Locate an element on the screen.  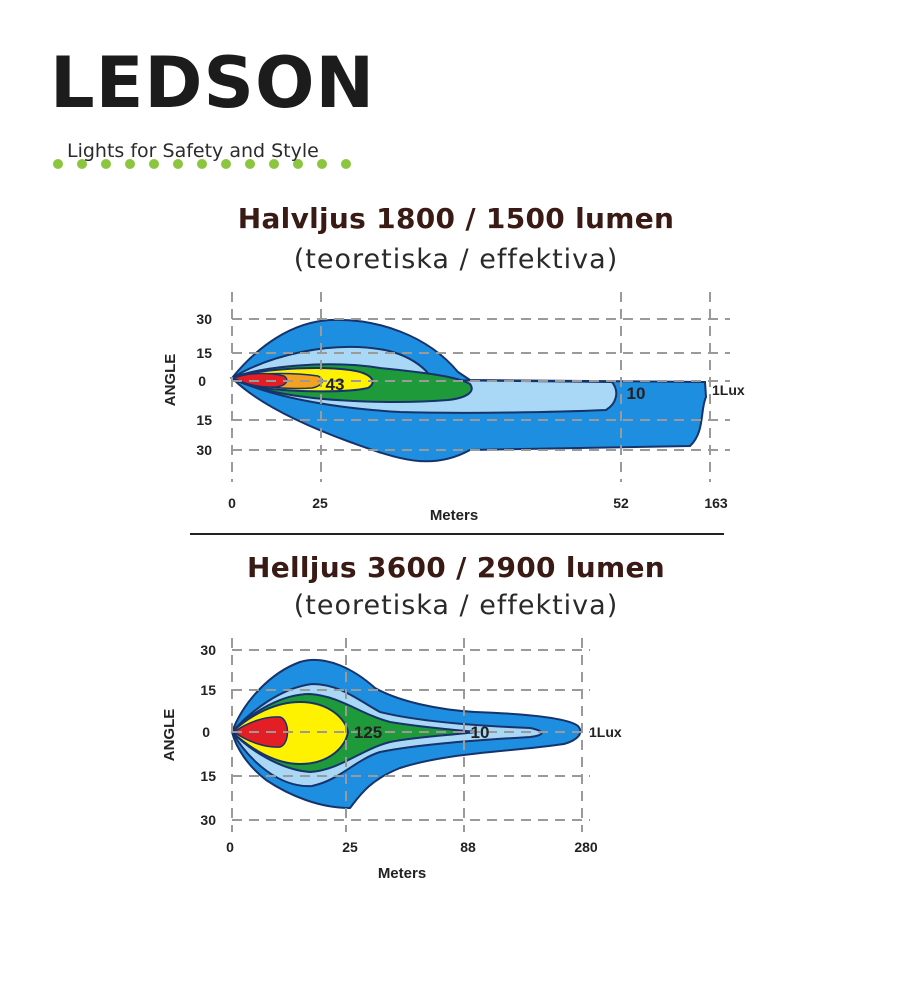
brand-logo: LEDSON Lights for Safety and Style is located at coordinates (211, 105).